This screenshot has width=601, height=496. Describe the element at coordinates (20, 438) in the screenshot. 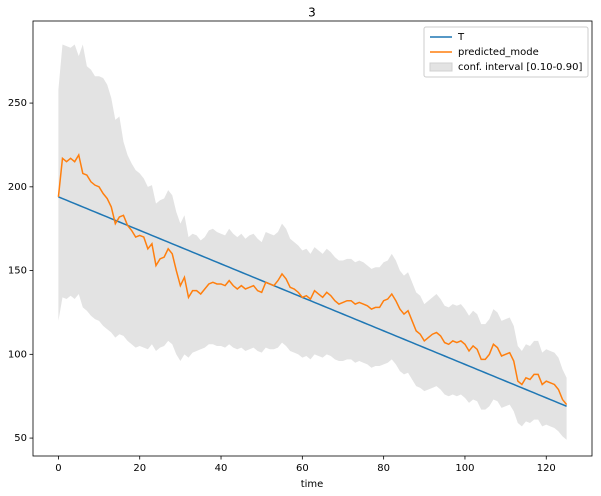

I see `y-tick-label: 50` at that location.